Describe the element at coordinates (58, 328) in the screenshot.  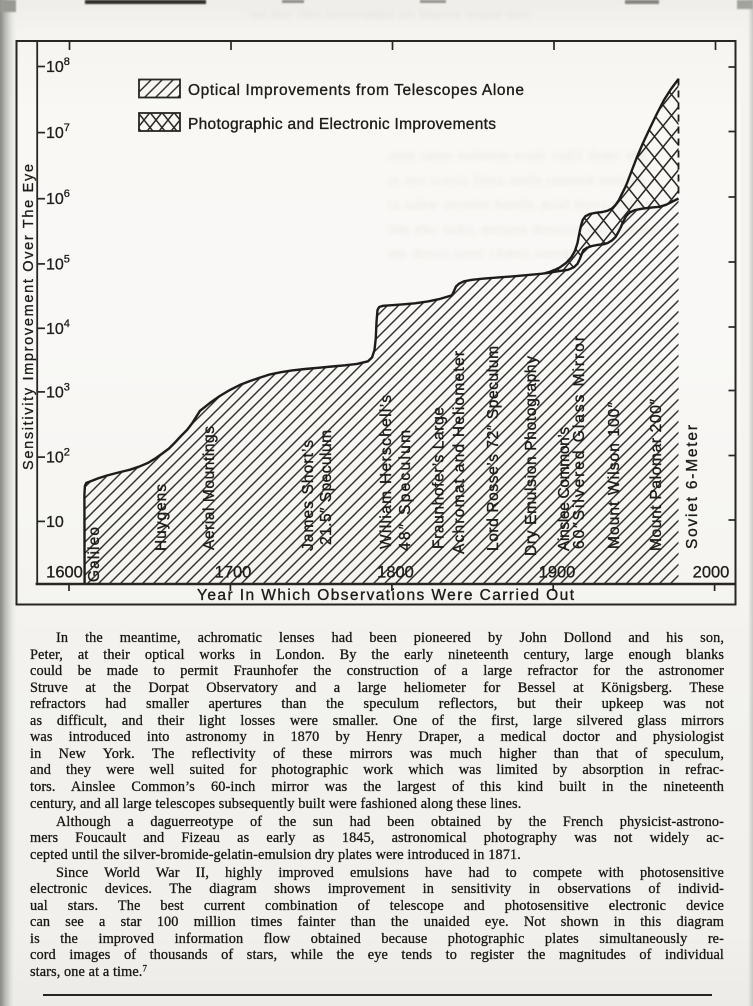
I see `svg-text: 10⁴` at that location.